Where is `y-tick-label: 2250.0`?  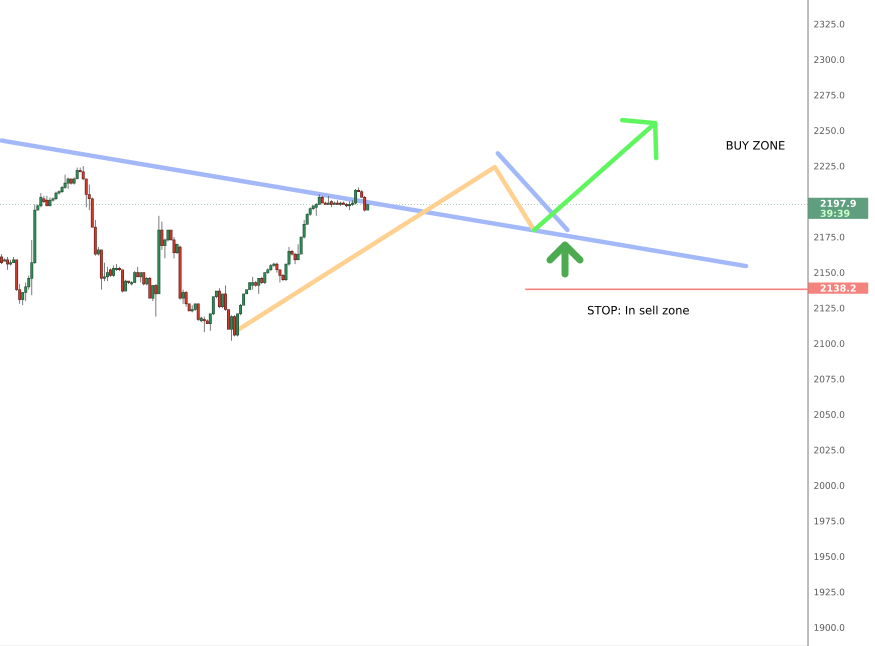
y-tick-label: 2250.0 is located at coordinates (829, 130).